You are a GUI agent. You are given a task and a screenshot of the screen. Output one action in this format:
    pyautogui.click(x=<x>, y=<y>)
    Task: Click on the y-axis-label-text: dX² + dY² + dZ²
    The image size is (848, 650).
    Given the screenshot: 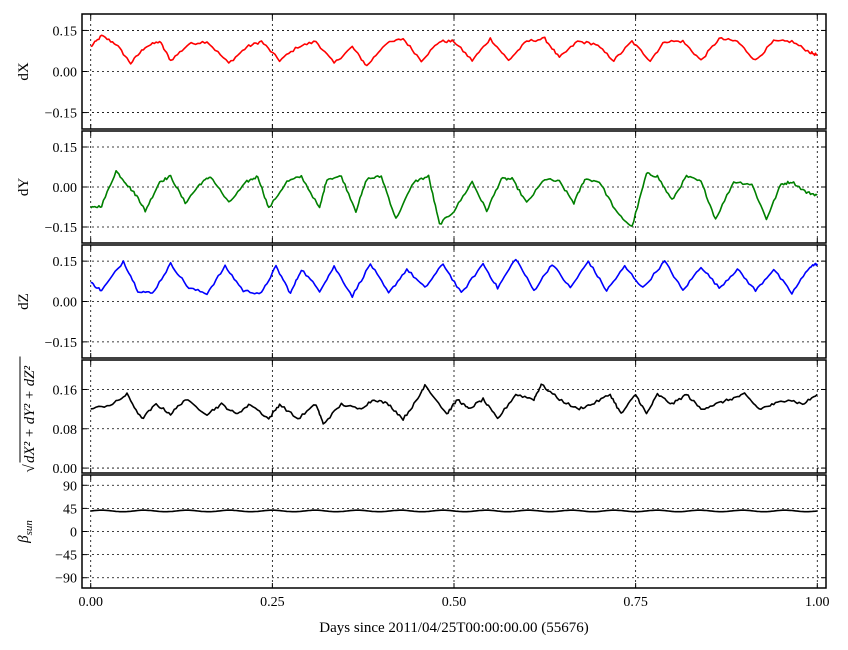 What is the action you would take?
    pyautogui.click(x=30, y=414)
    